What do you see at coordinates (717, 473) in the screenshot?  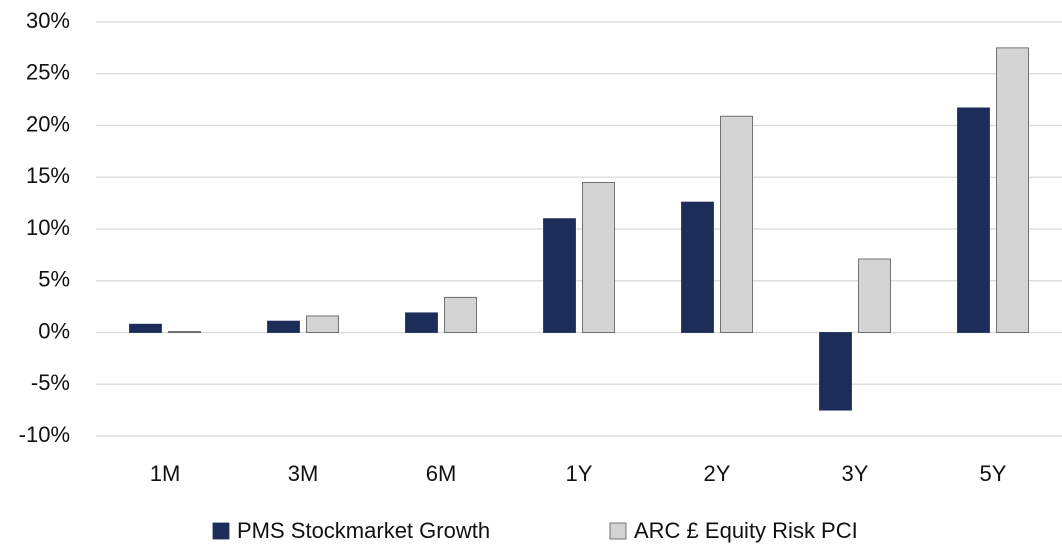 I see `x-tick-label: 2Y` at bounding box center [717, 473].